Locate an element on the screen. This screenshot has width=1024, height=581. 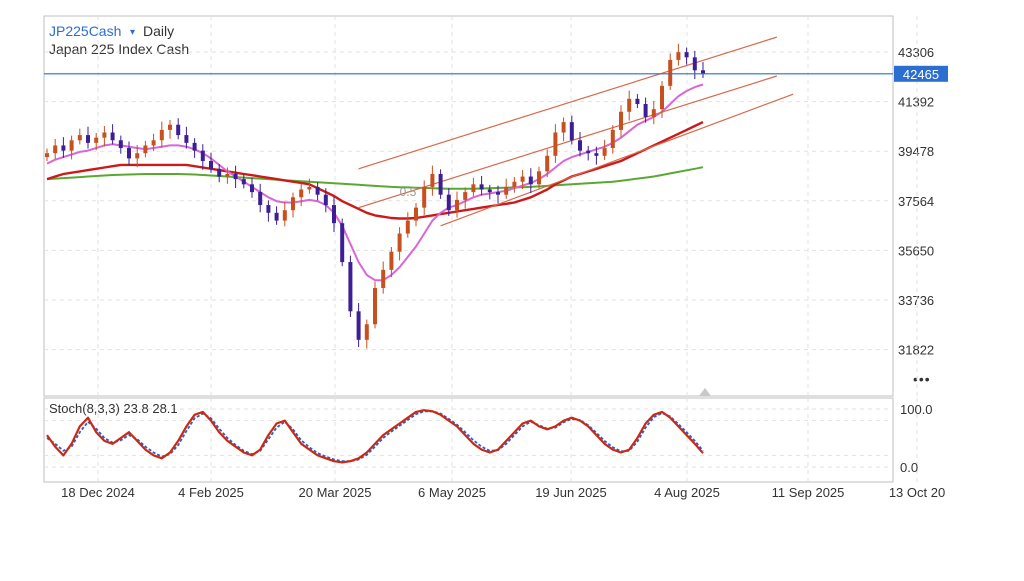
last-price-label: 42465 is located at coordinates (921, 74).